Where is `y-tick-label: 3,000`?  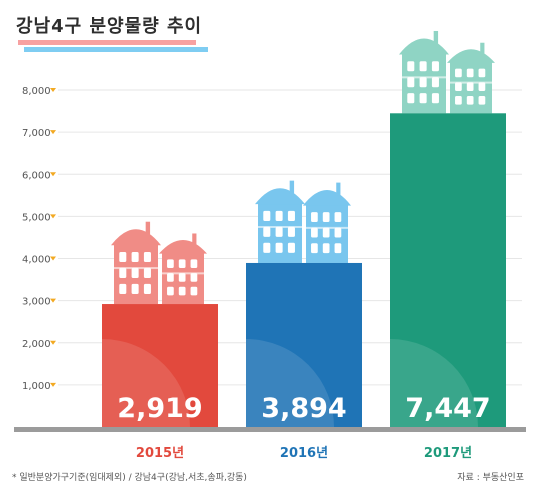 y-tick-label: 3,000 is located at coordinates (36, 302).